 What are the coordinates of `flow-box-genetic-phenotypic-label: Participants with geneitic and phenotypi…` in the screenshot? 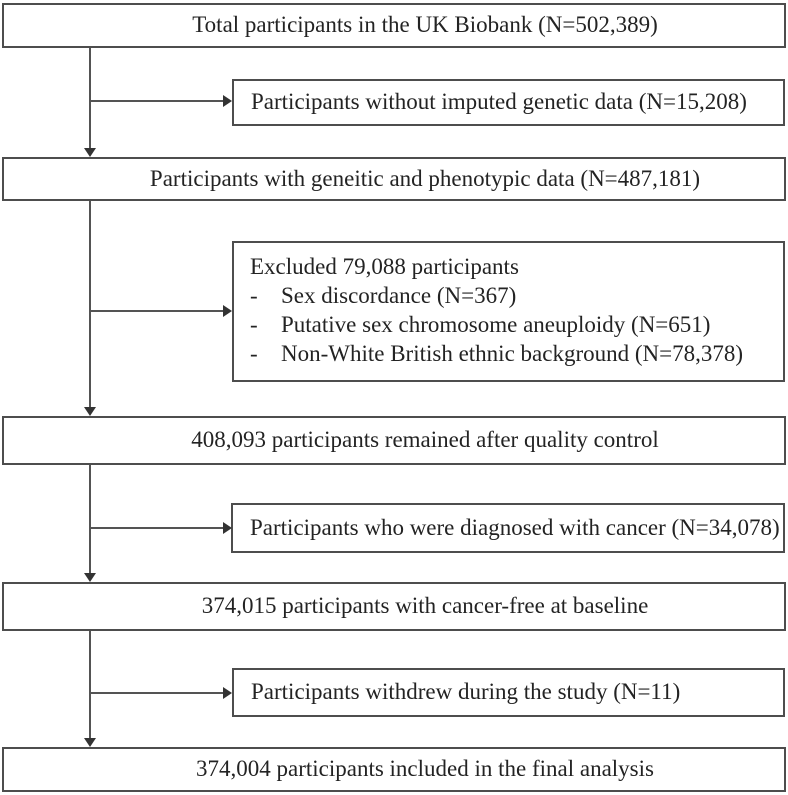 It's located at (425, 178).